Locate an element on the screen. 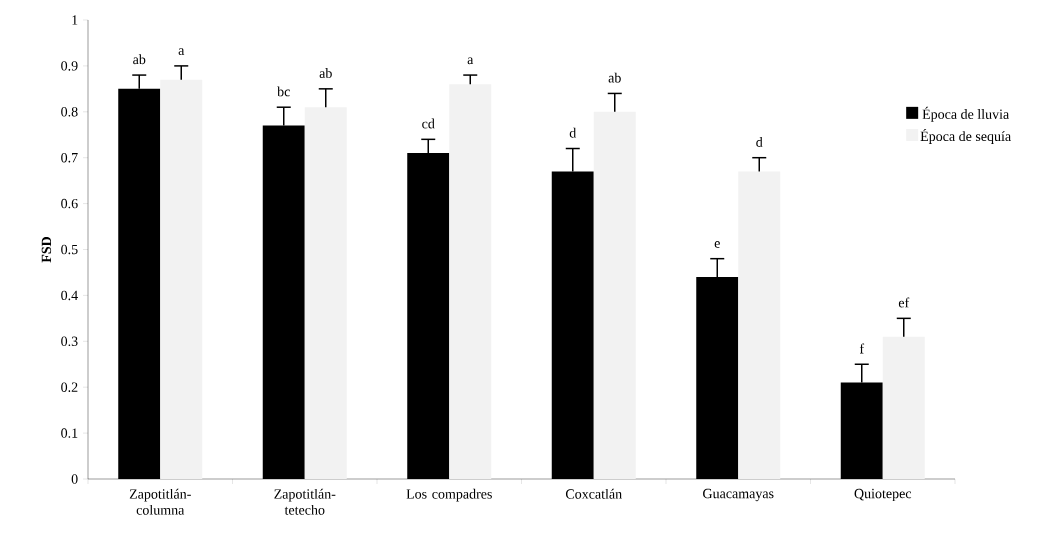  y-axis-title: FSD is located at coordinates (46, 249).